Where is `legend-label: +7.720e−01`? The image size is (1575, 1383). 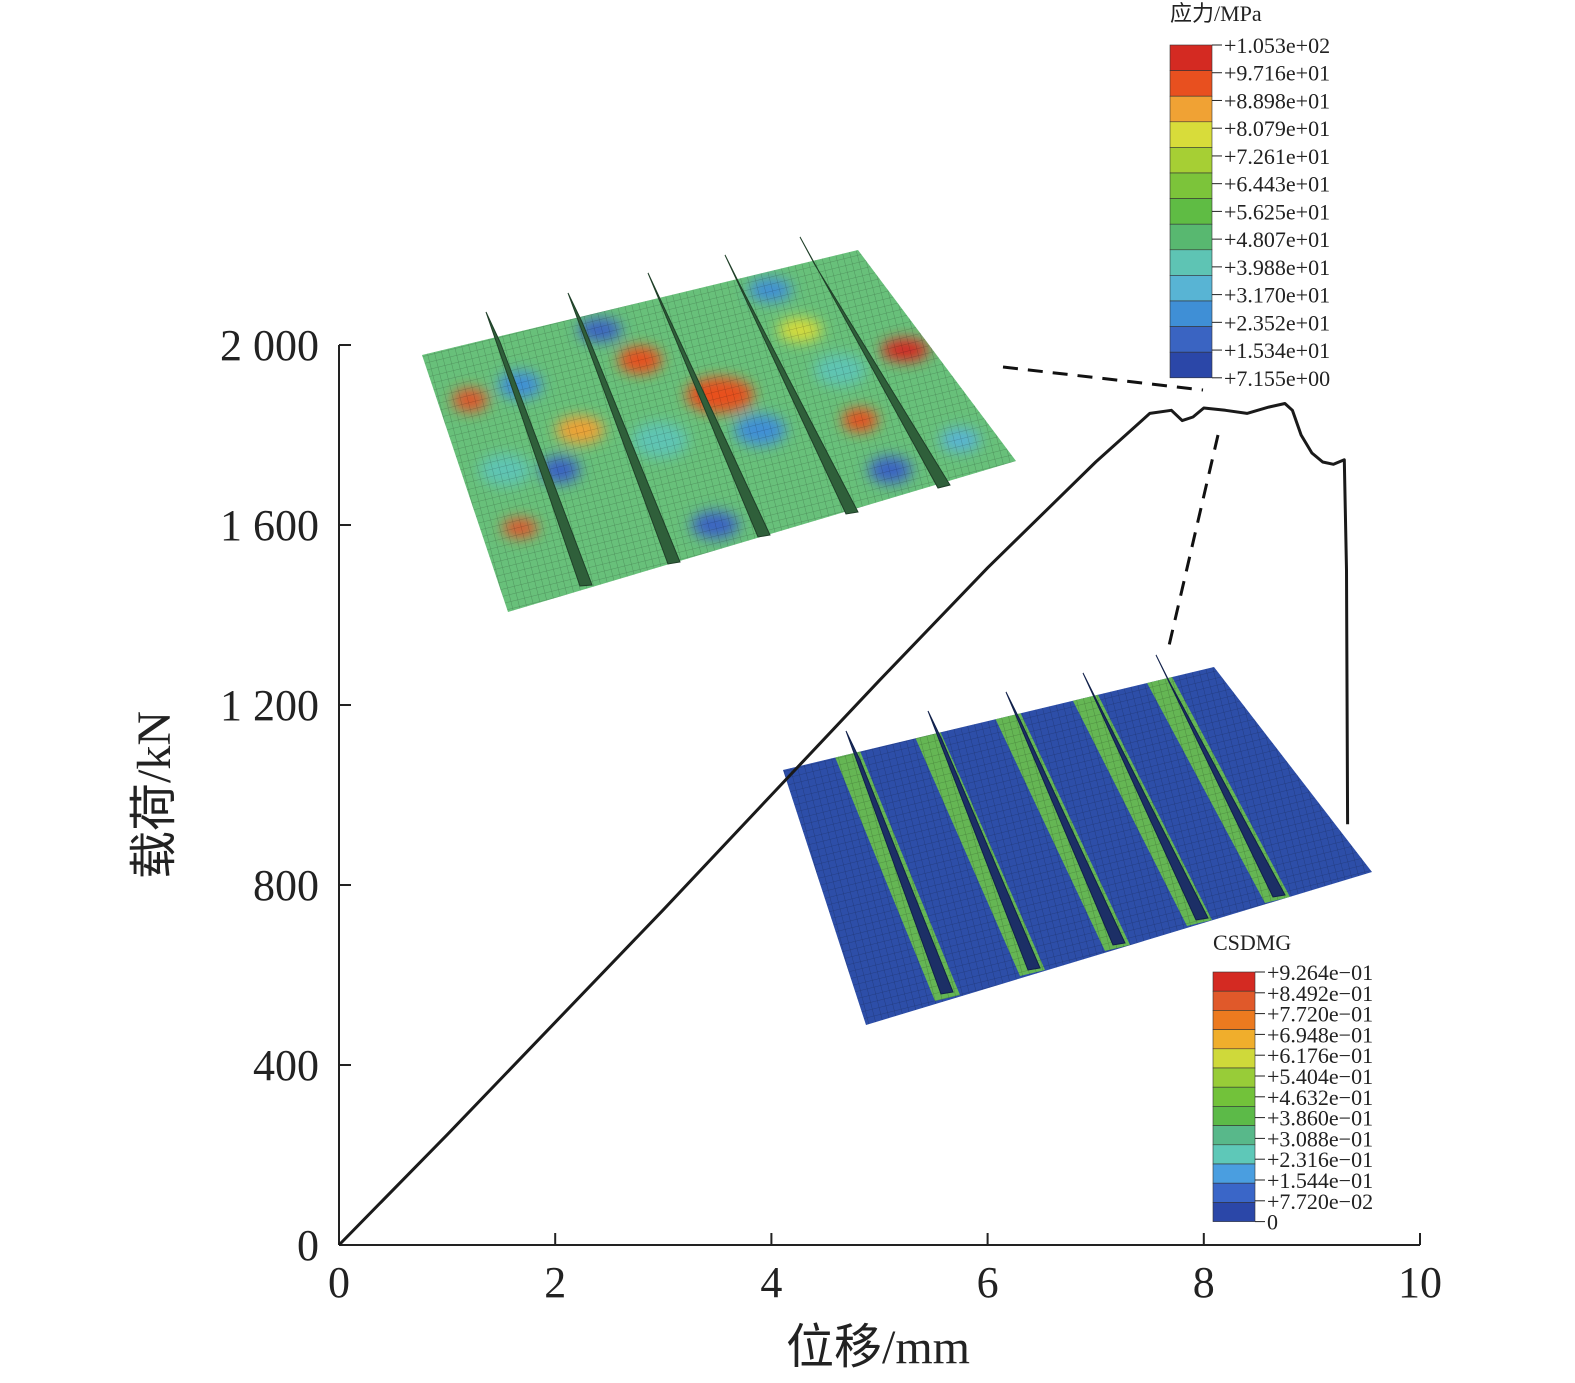 legend-label: +7.720e−01 is located at coordinates (1320, 1014).